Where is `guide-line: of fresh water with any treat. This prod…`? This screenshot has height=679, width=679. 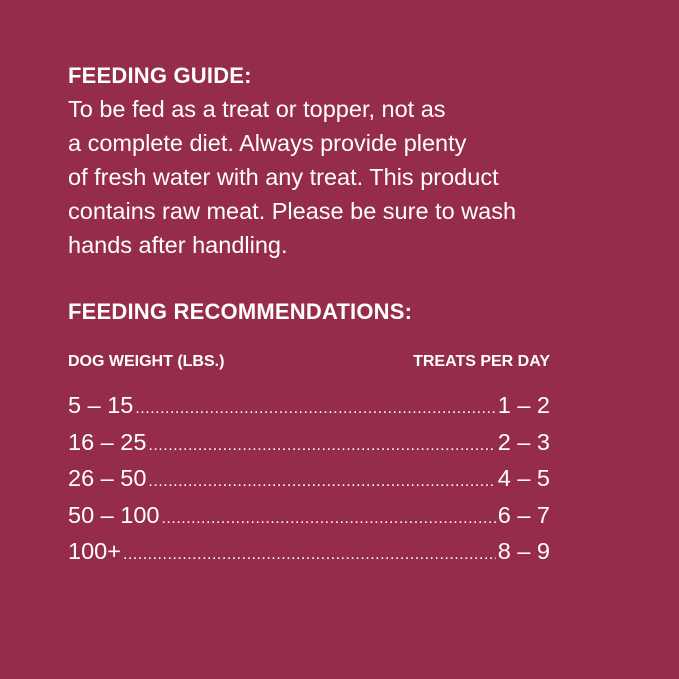
guide-line: of fresh water with any treat. This prod… is located at coordinates (283, 177).